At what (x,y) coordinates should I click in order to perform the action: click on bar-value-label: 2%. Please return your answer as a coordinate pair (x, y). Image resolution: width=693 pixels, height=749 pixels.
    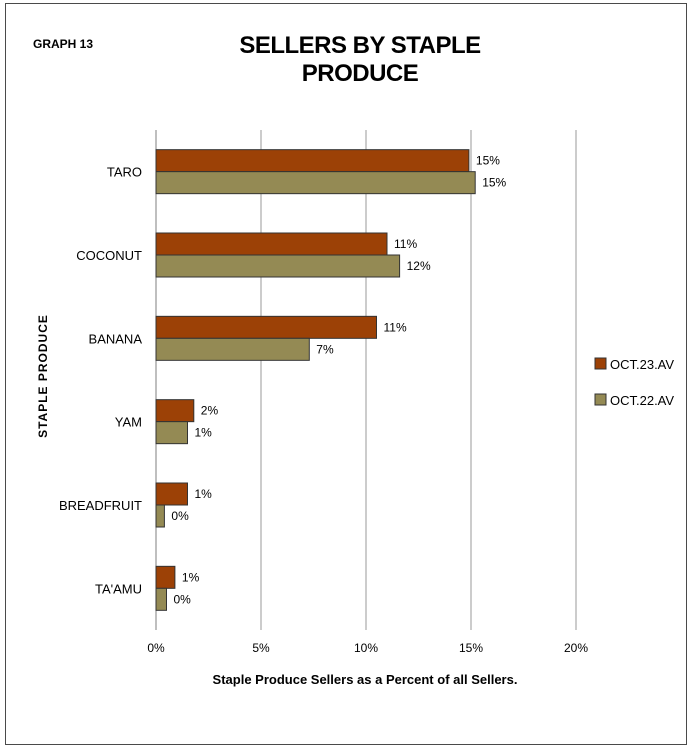
    Looking at the image, I should click on (210, 411).